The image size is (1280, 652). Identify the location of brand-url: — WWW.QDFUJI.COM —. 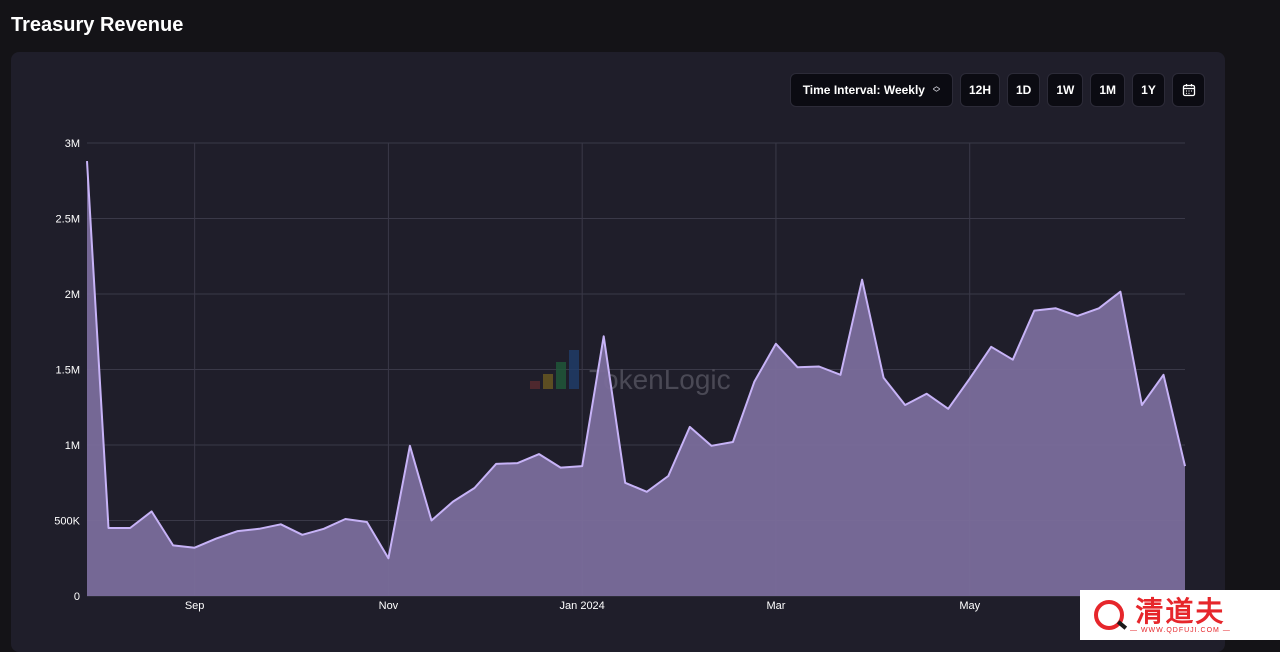
(1180, 630).